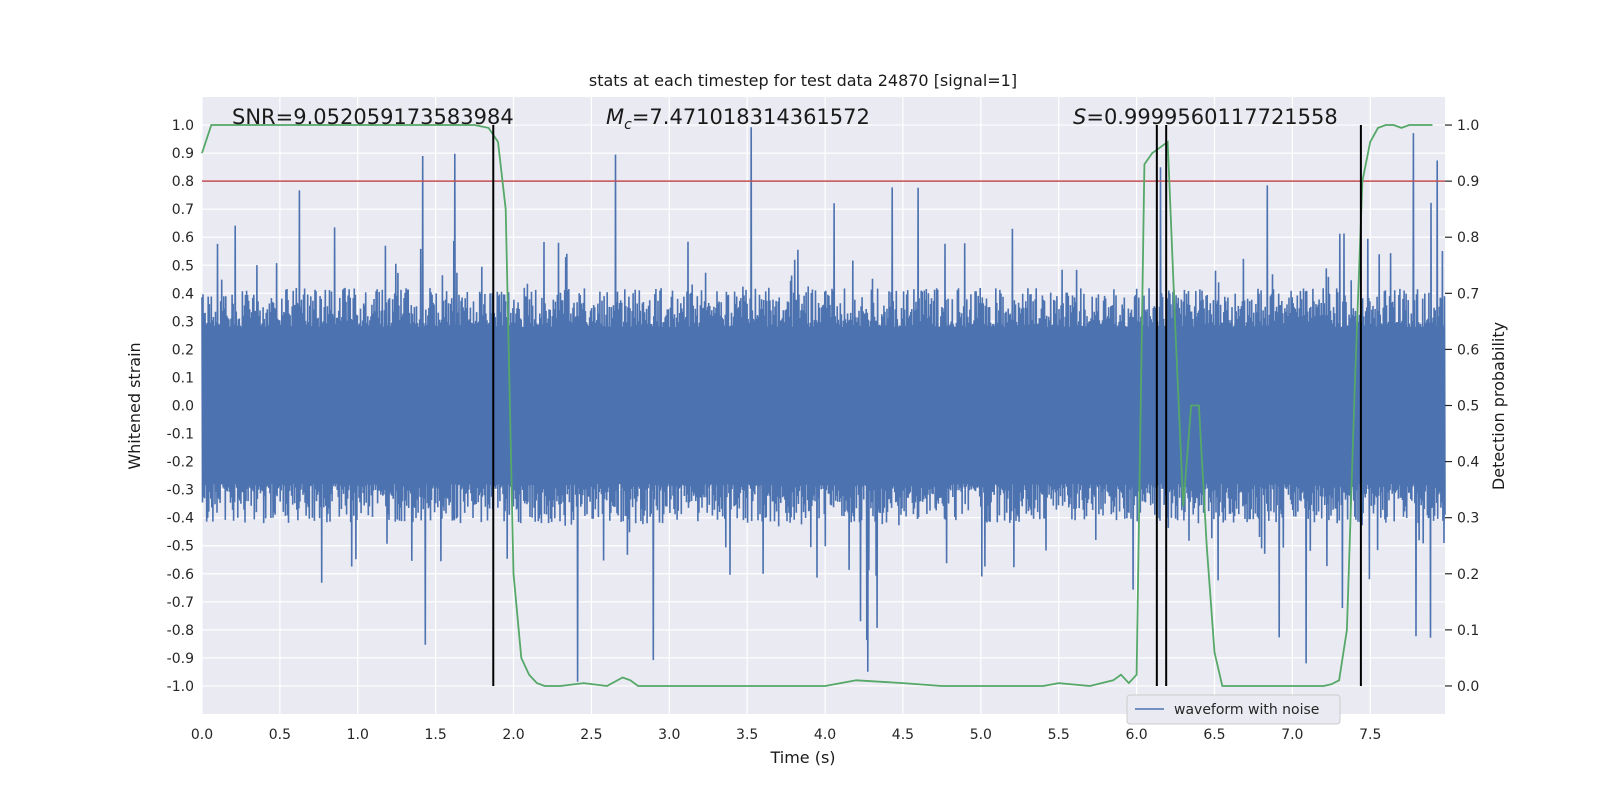  What do you see at coordinates (180, 435) in the screenshot?
I see `y-tick-label-left: -0.1` at bounding box center [180, 435].